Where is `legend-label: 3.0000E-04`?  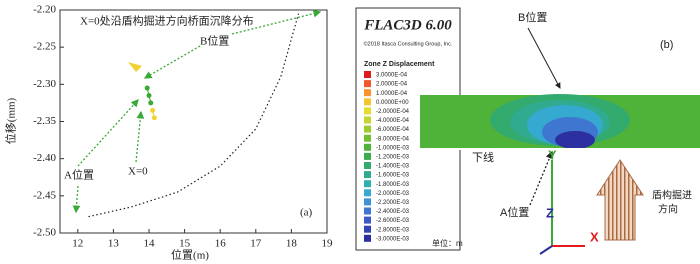
legend-label: 3.0000E-04 is located at coordinates (392, 76).